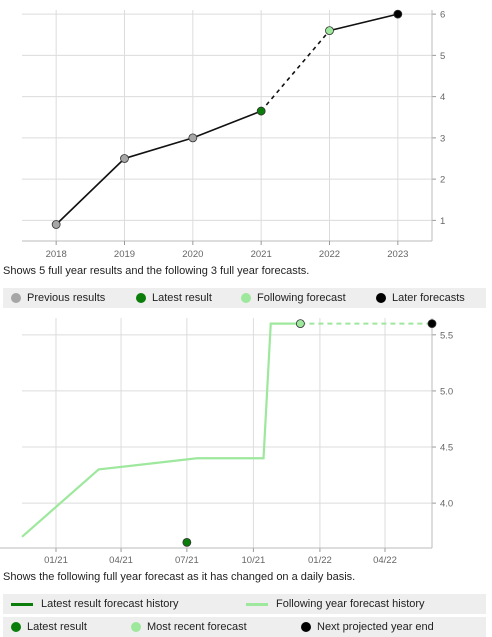 The width and height of the screenshot is (492, 637). Describe the element at coordinates (432, 324) in the screenshot. I see `marker-next_projected` at that location.